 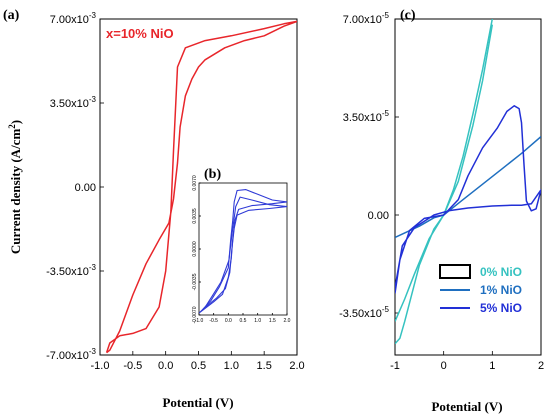 I want to click on panel-a-y-axis-title-sup: 2, so click(x=12, y=126).